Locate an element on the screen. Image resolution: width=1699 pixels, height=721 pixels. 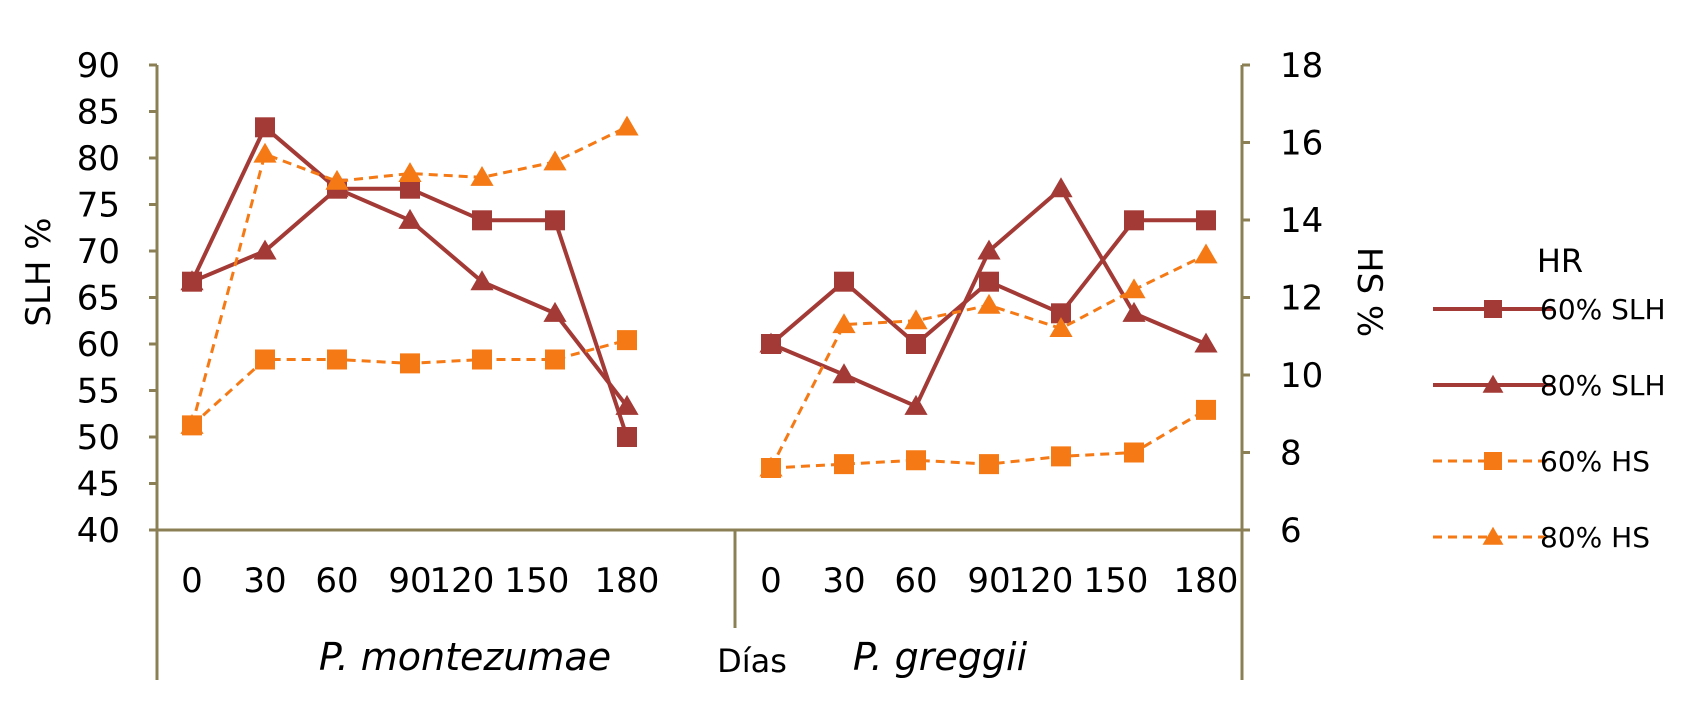
y-axis-left-title: SLH % is located at coordinates (39, 271).